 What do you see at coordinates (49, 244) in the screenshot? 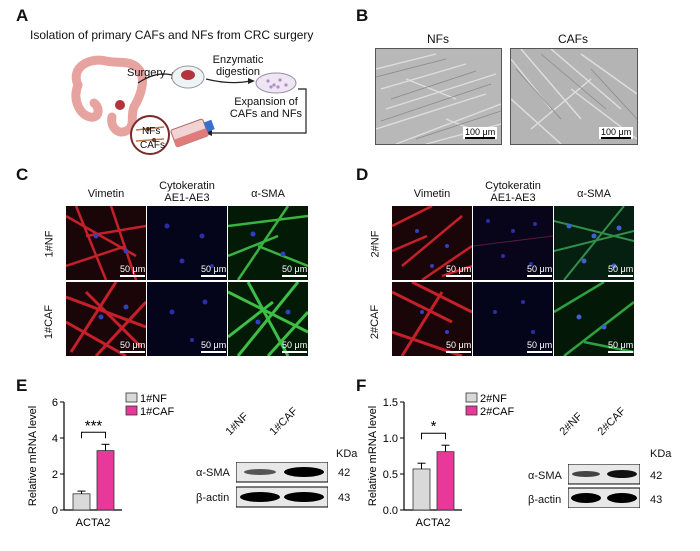
I see `c-row-1nf-label: 1#NF` at bounding box center [49, 244].